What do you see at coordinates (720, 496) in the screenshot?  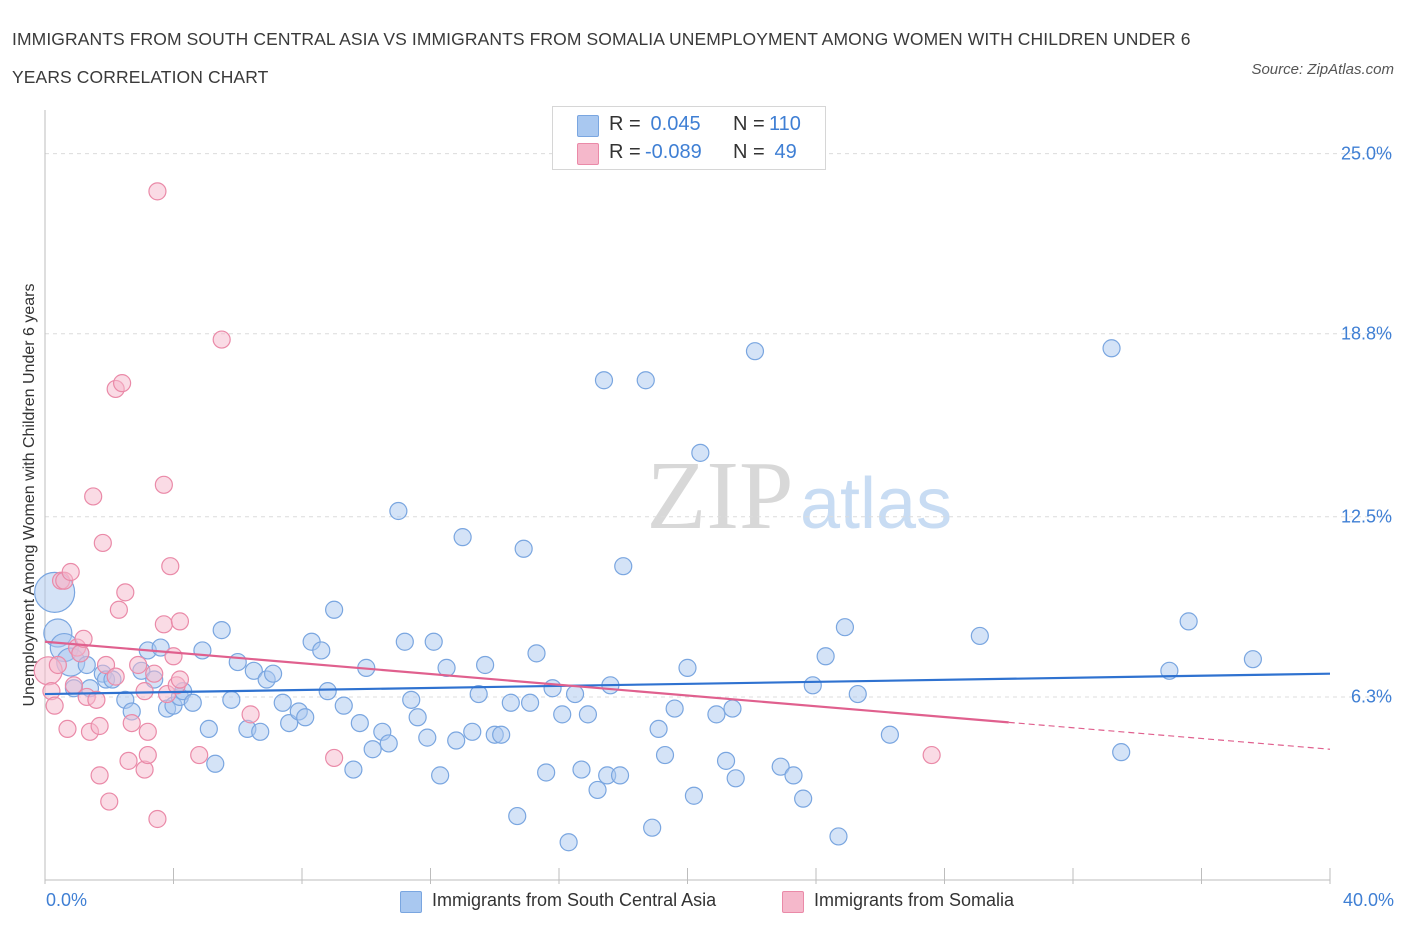 I see `watermark-zip: ZIP` at bounding box center [720, 496].